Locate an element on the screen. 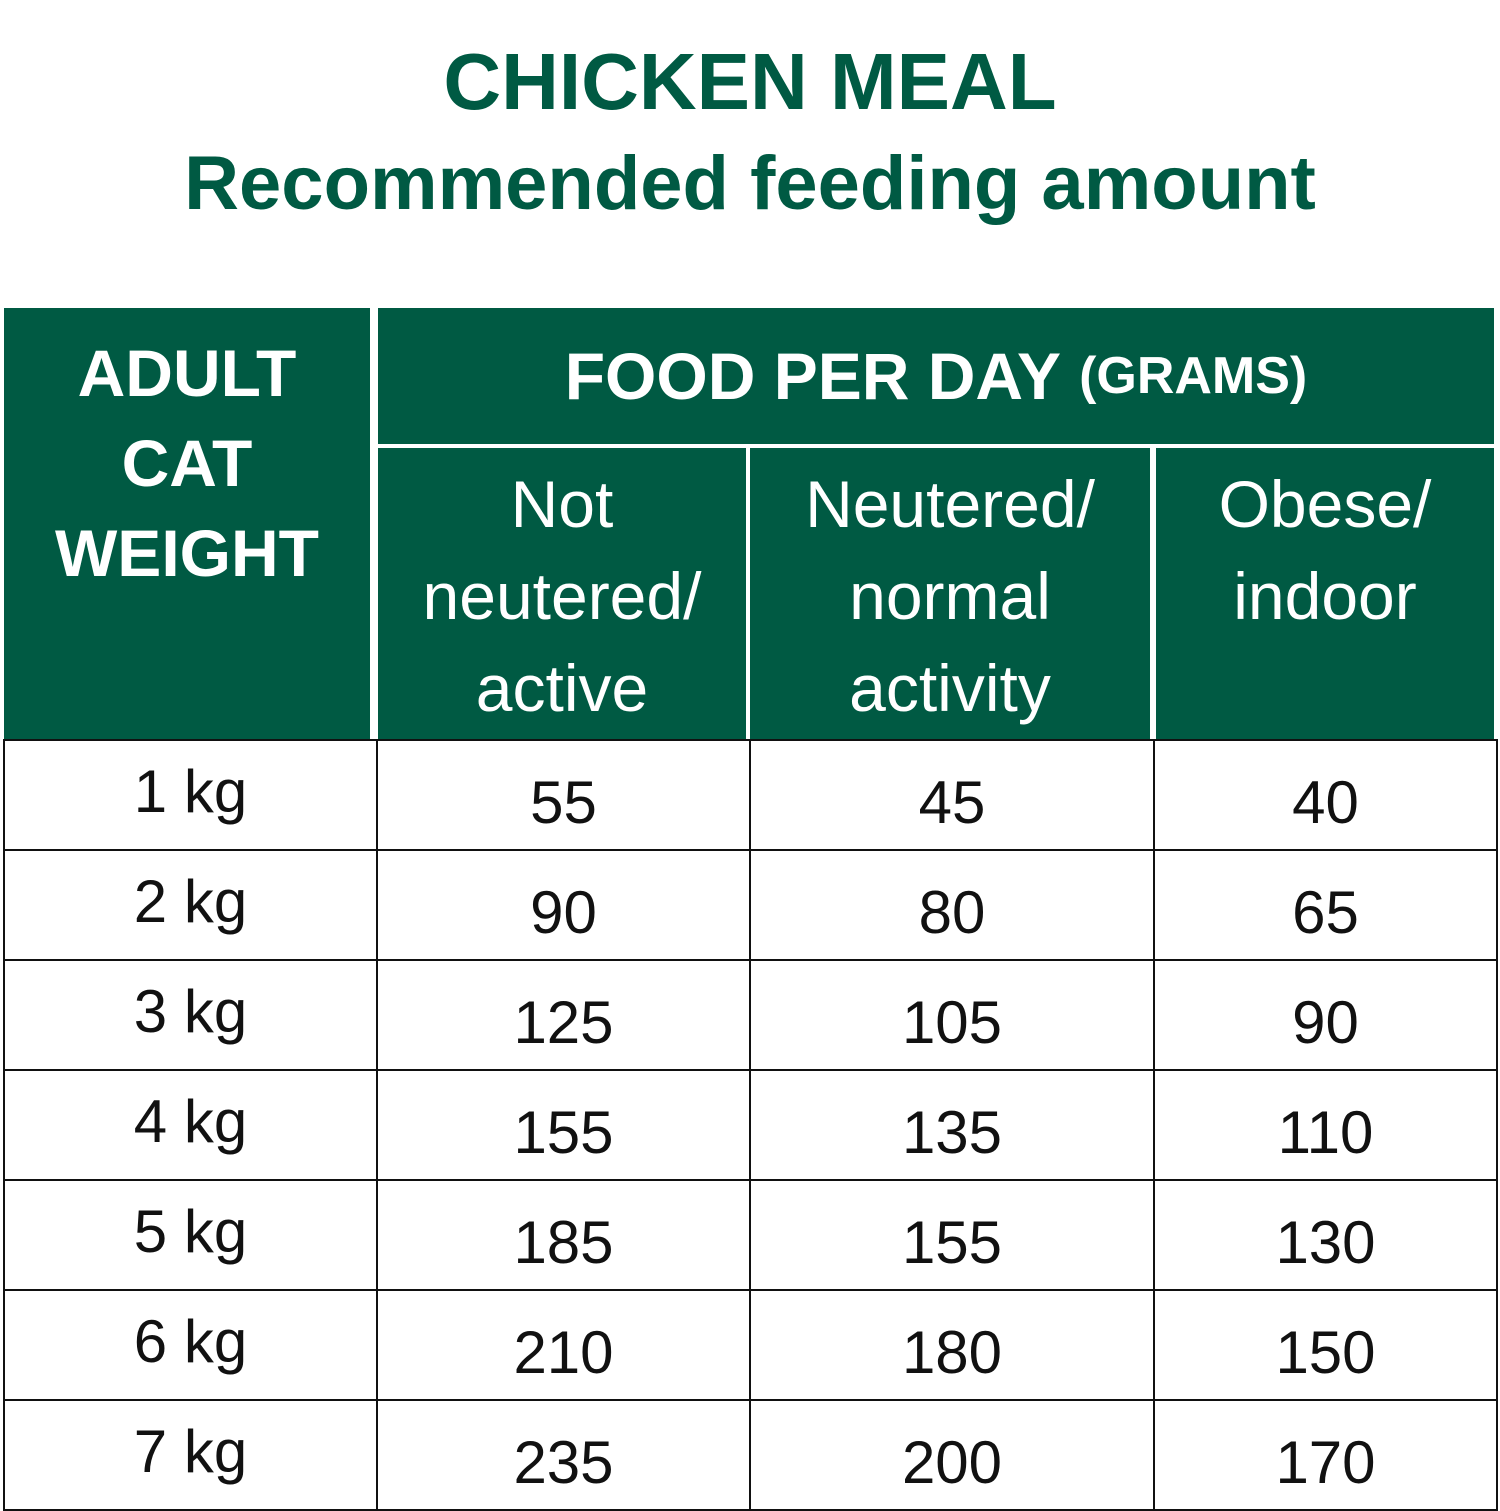  normal-cell: 200 is located at coordinates (952, 1455).